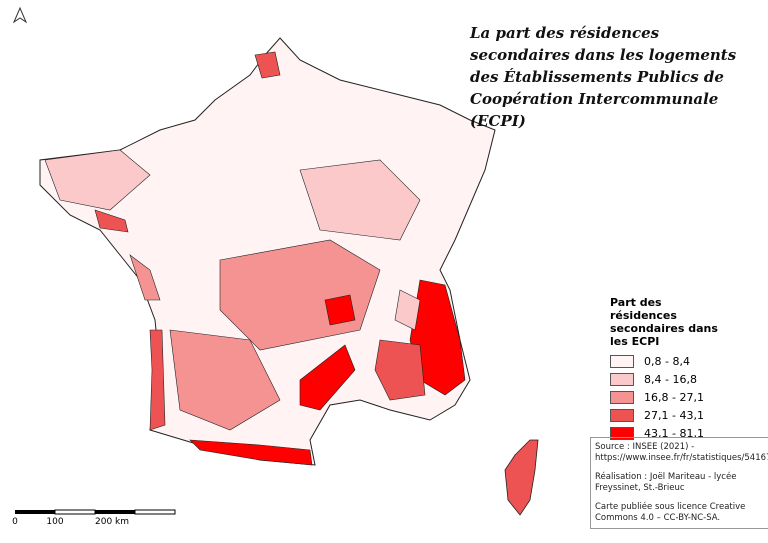  Describe the element at coordinates (112, 522) in the screenshot. I see `scale-label: 200 km` at that location.